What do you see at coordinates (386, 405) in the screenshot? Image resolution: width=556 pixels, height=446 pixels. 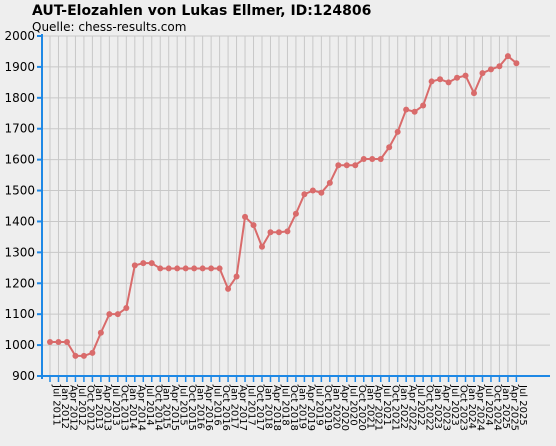 I see `x-tick-label: Jul 2021` at bounding box center [386, 405].